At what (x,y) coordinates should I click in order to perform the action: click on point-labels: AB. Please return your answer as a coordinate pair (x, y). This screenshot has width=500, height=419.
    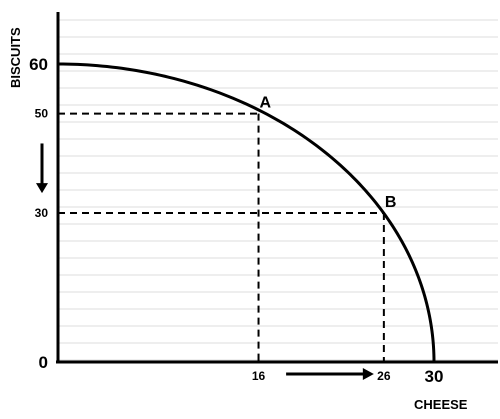
    Looking at the image, I should click on (328, 153).